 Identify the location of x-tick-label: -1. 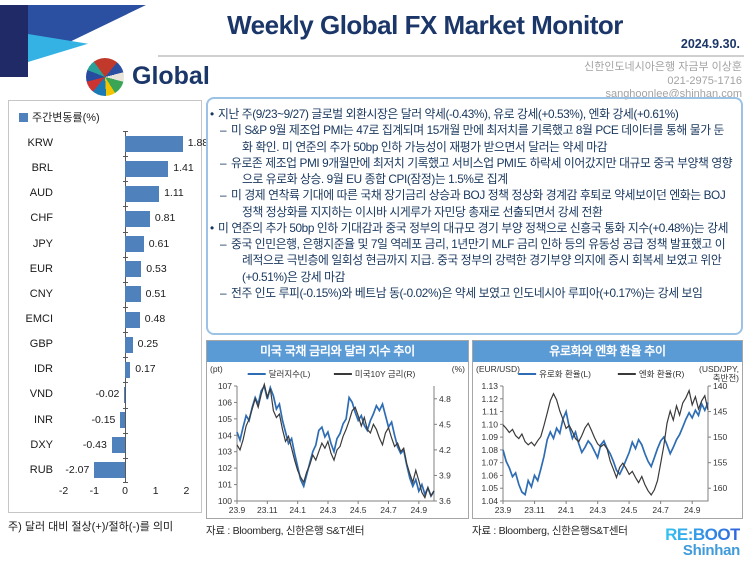
(94, 491).